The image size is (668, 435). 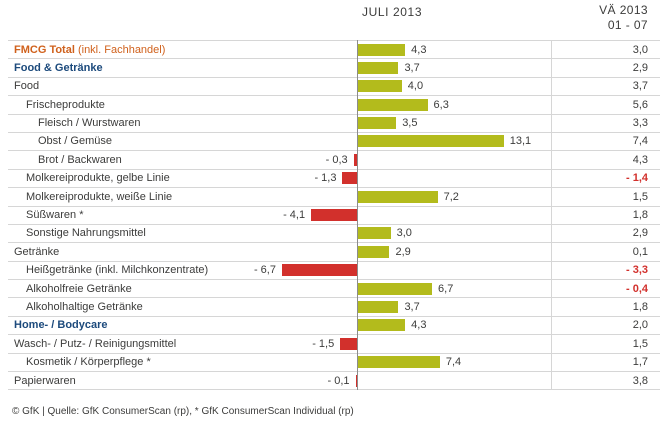 I want to click on bar-value-label: 3,5, so click(x=410, y=123).